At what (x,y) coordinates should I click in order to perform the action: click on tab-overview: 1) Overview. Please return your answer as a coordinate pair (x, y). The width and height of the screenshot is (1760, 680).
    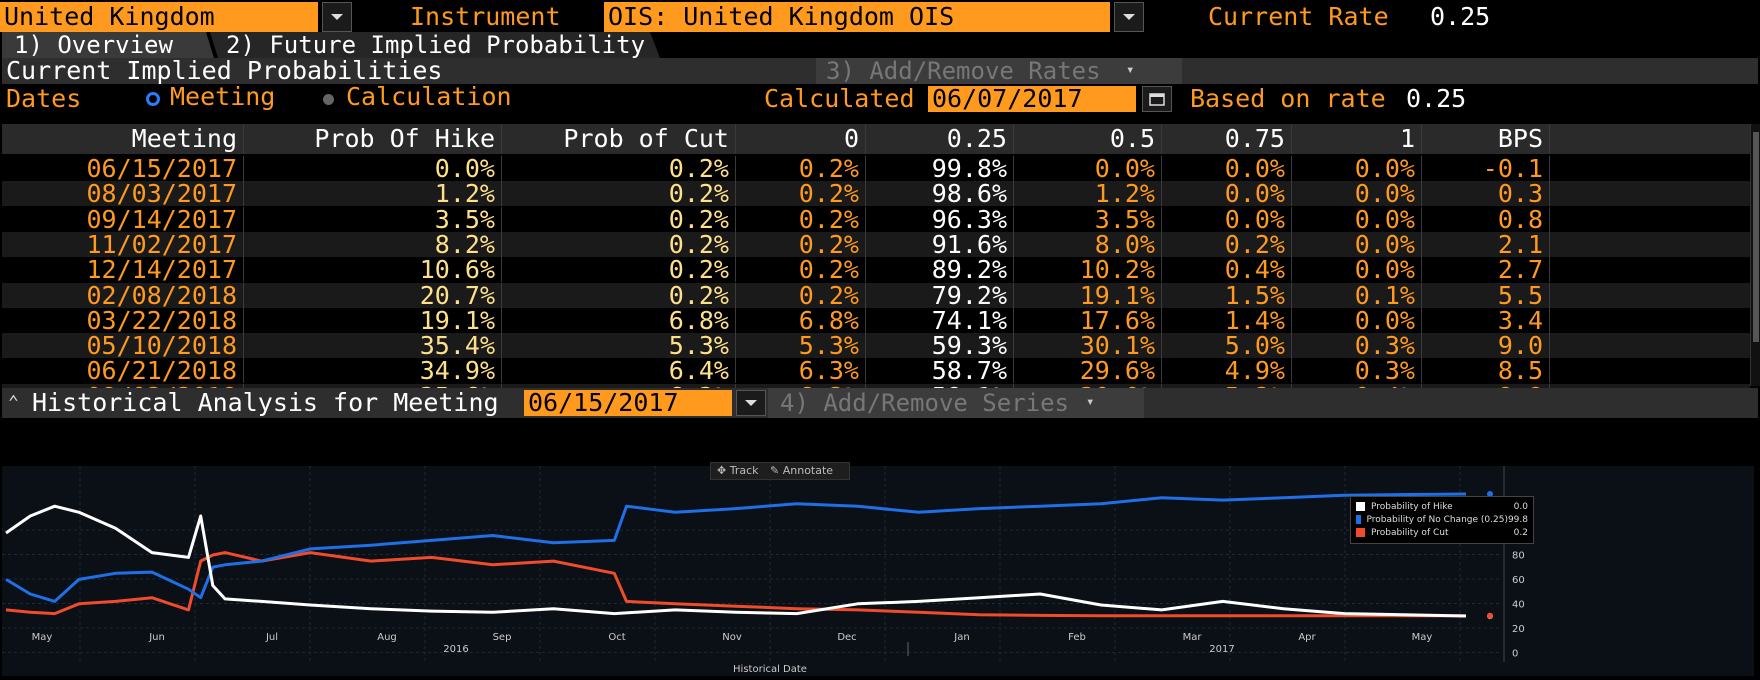
    Looking at the image, I should click on (93, 45).